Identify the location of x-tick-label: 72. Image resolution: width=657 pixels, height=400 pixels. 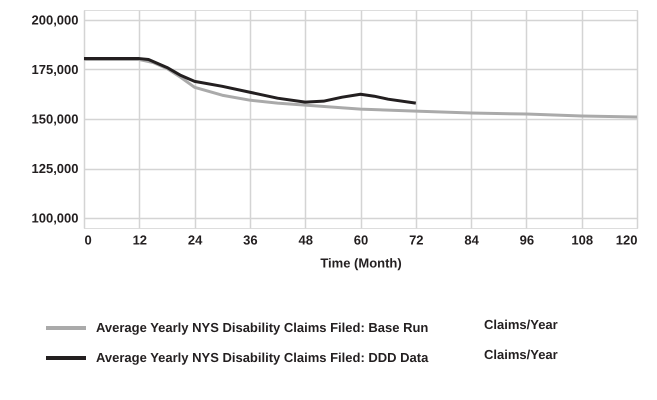
(416, 240).